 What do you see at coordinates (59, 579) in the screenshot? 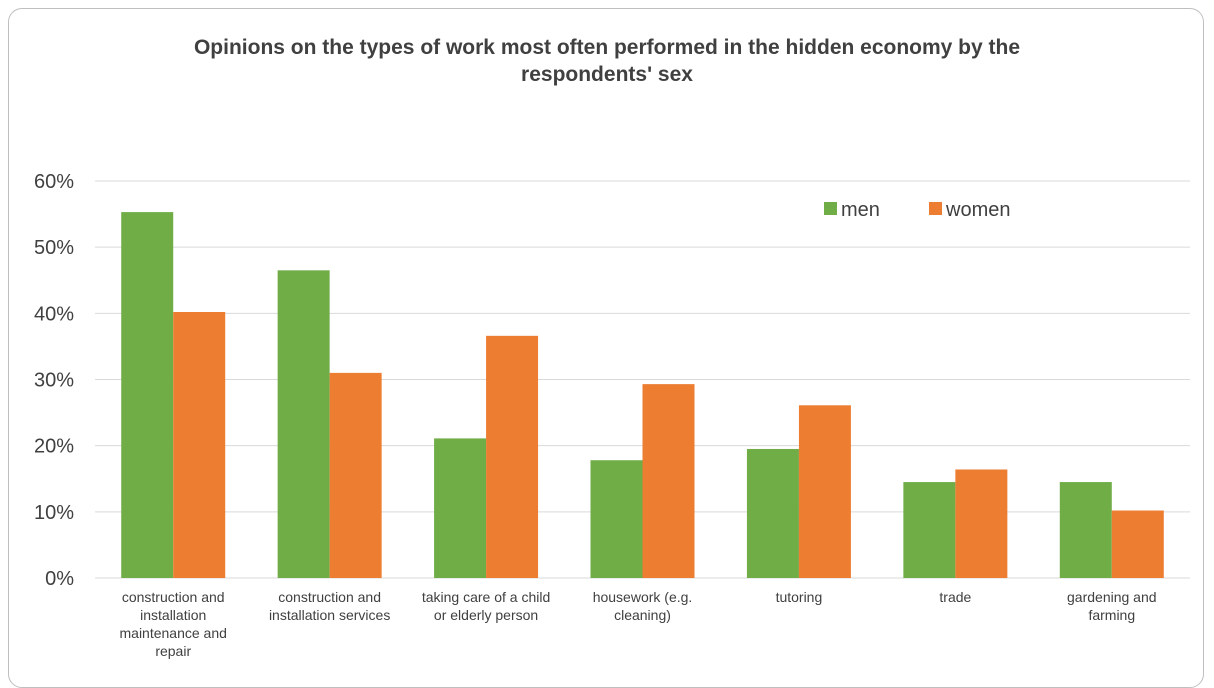
I see `y-tick-label: 0%` at bounding box center [59, 579].